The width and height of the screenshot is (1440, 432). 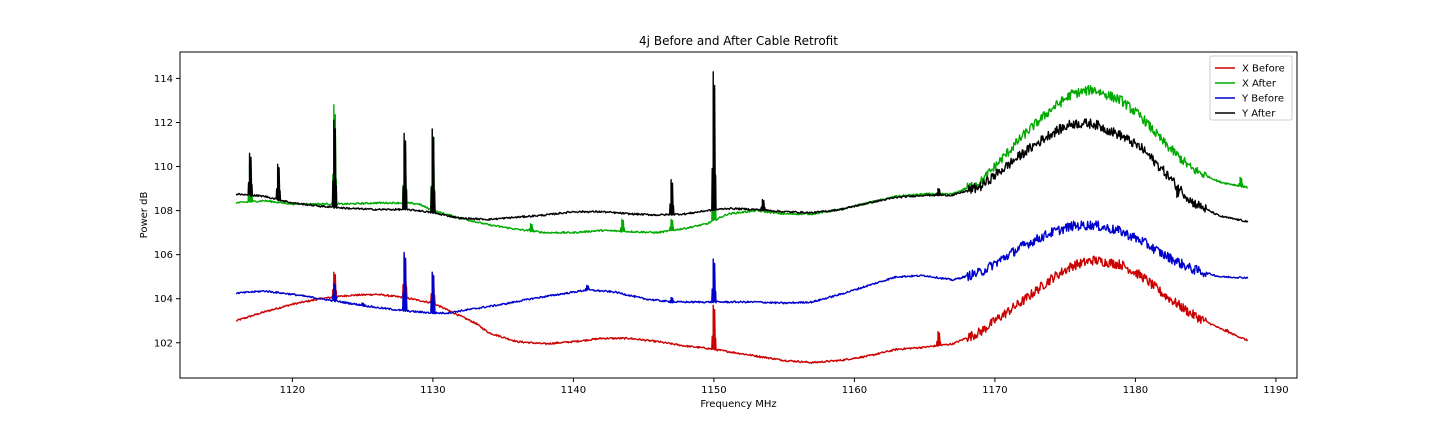 What do you see at coordinates (163, 211) in the screenshot?
I see `y-tick-label: 108` at bounding box center [163, 211].